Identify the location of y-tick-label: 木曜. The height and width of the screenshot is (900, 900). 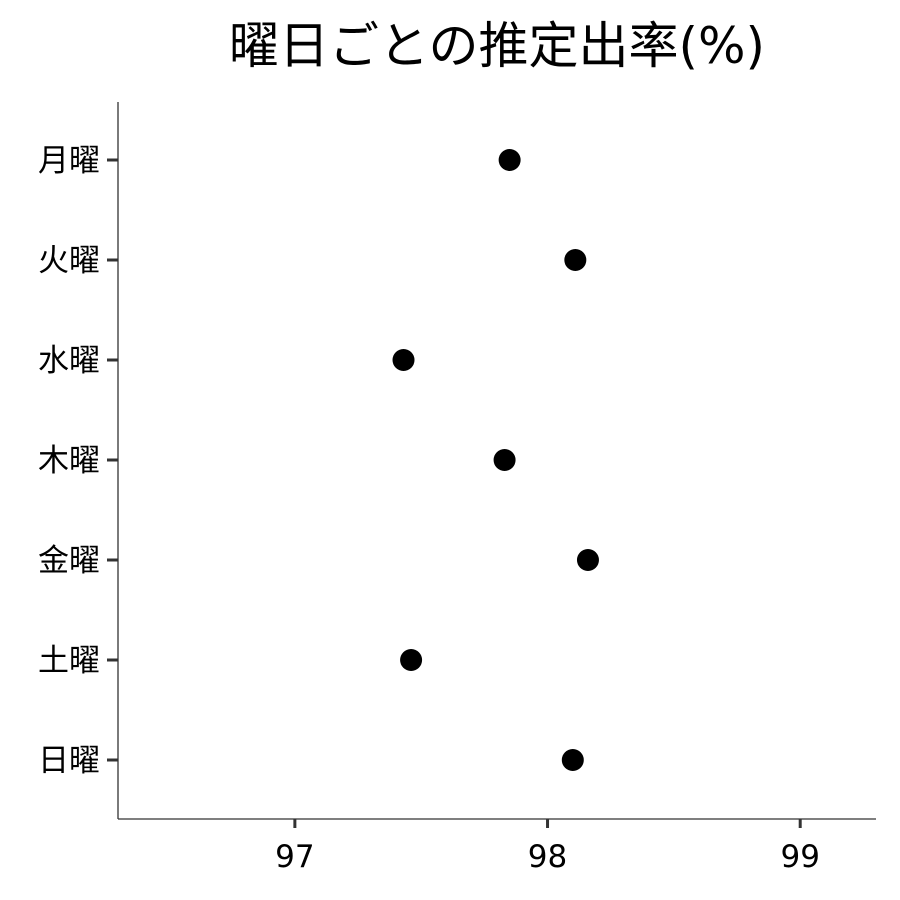
(69, 461).